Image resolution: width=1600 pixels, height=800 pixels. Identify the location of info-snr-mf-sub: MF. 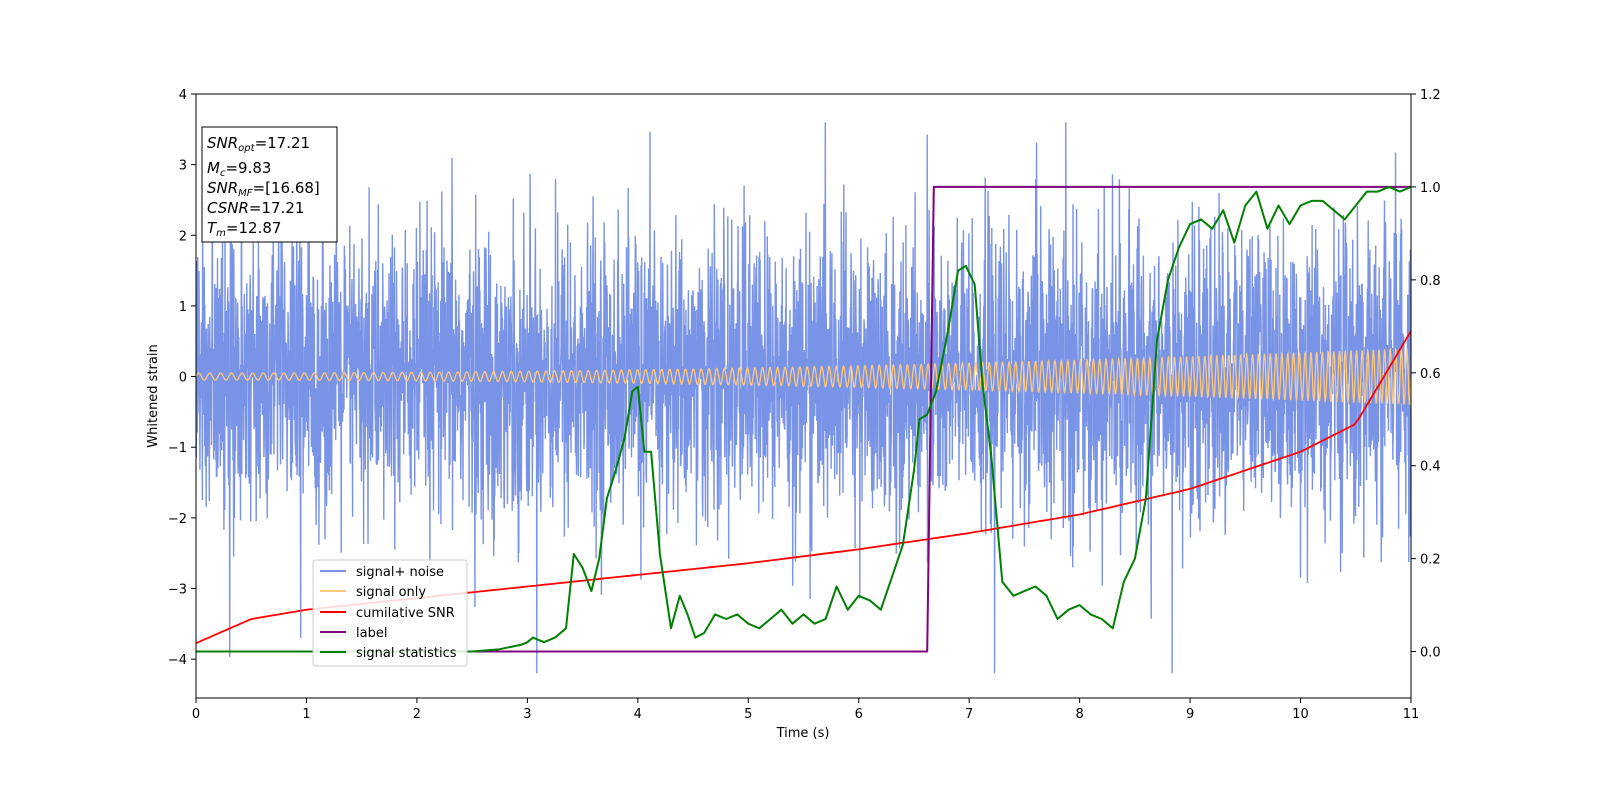
(245, 193).